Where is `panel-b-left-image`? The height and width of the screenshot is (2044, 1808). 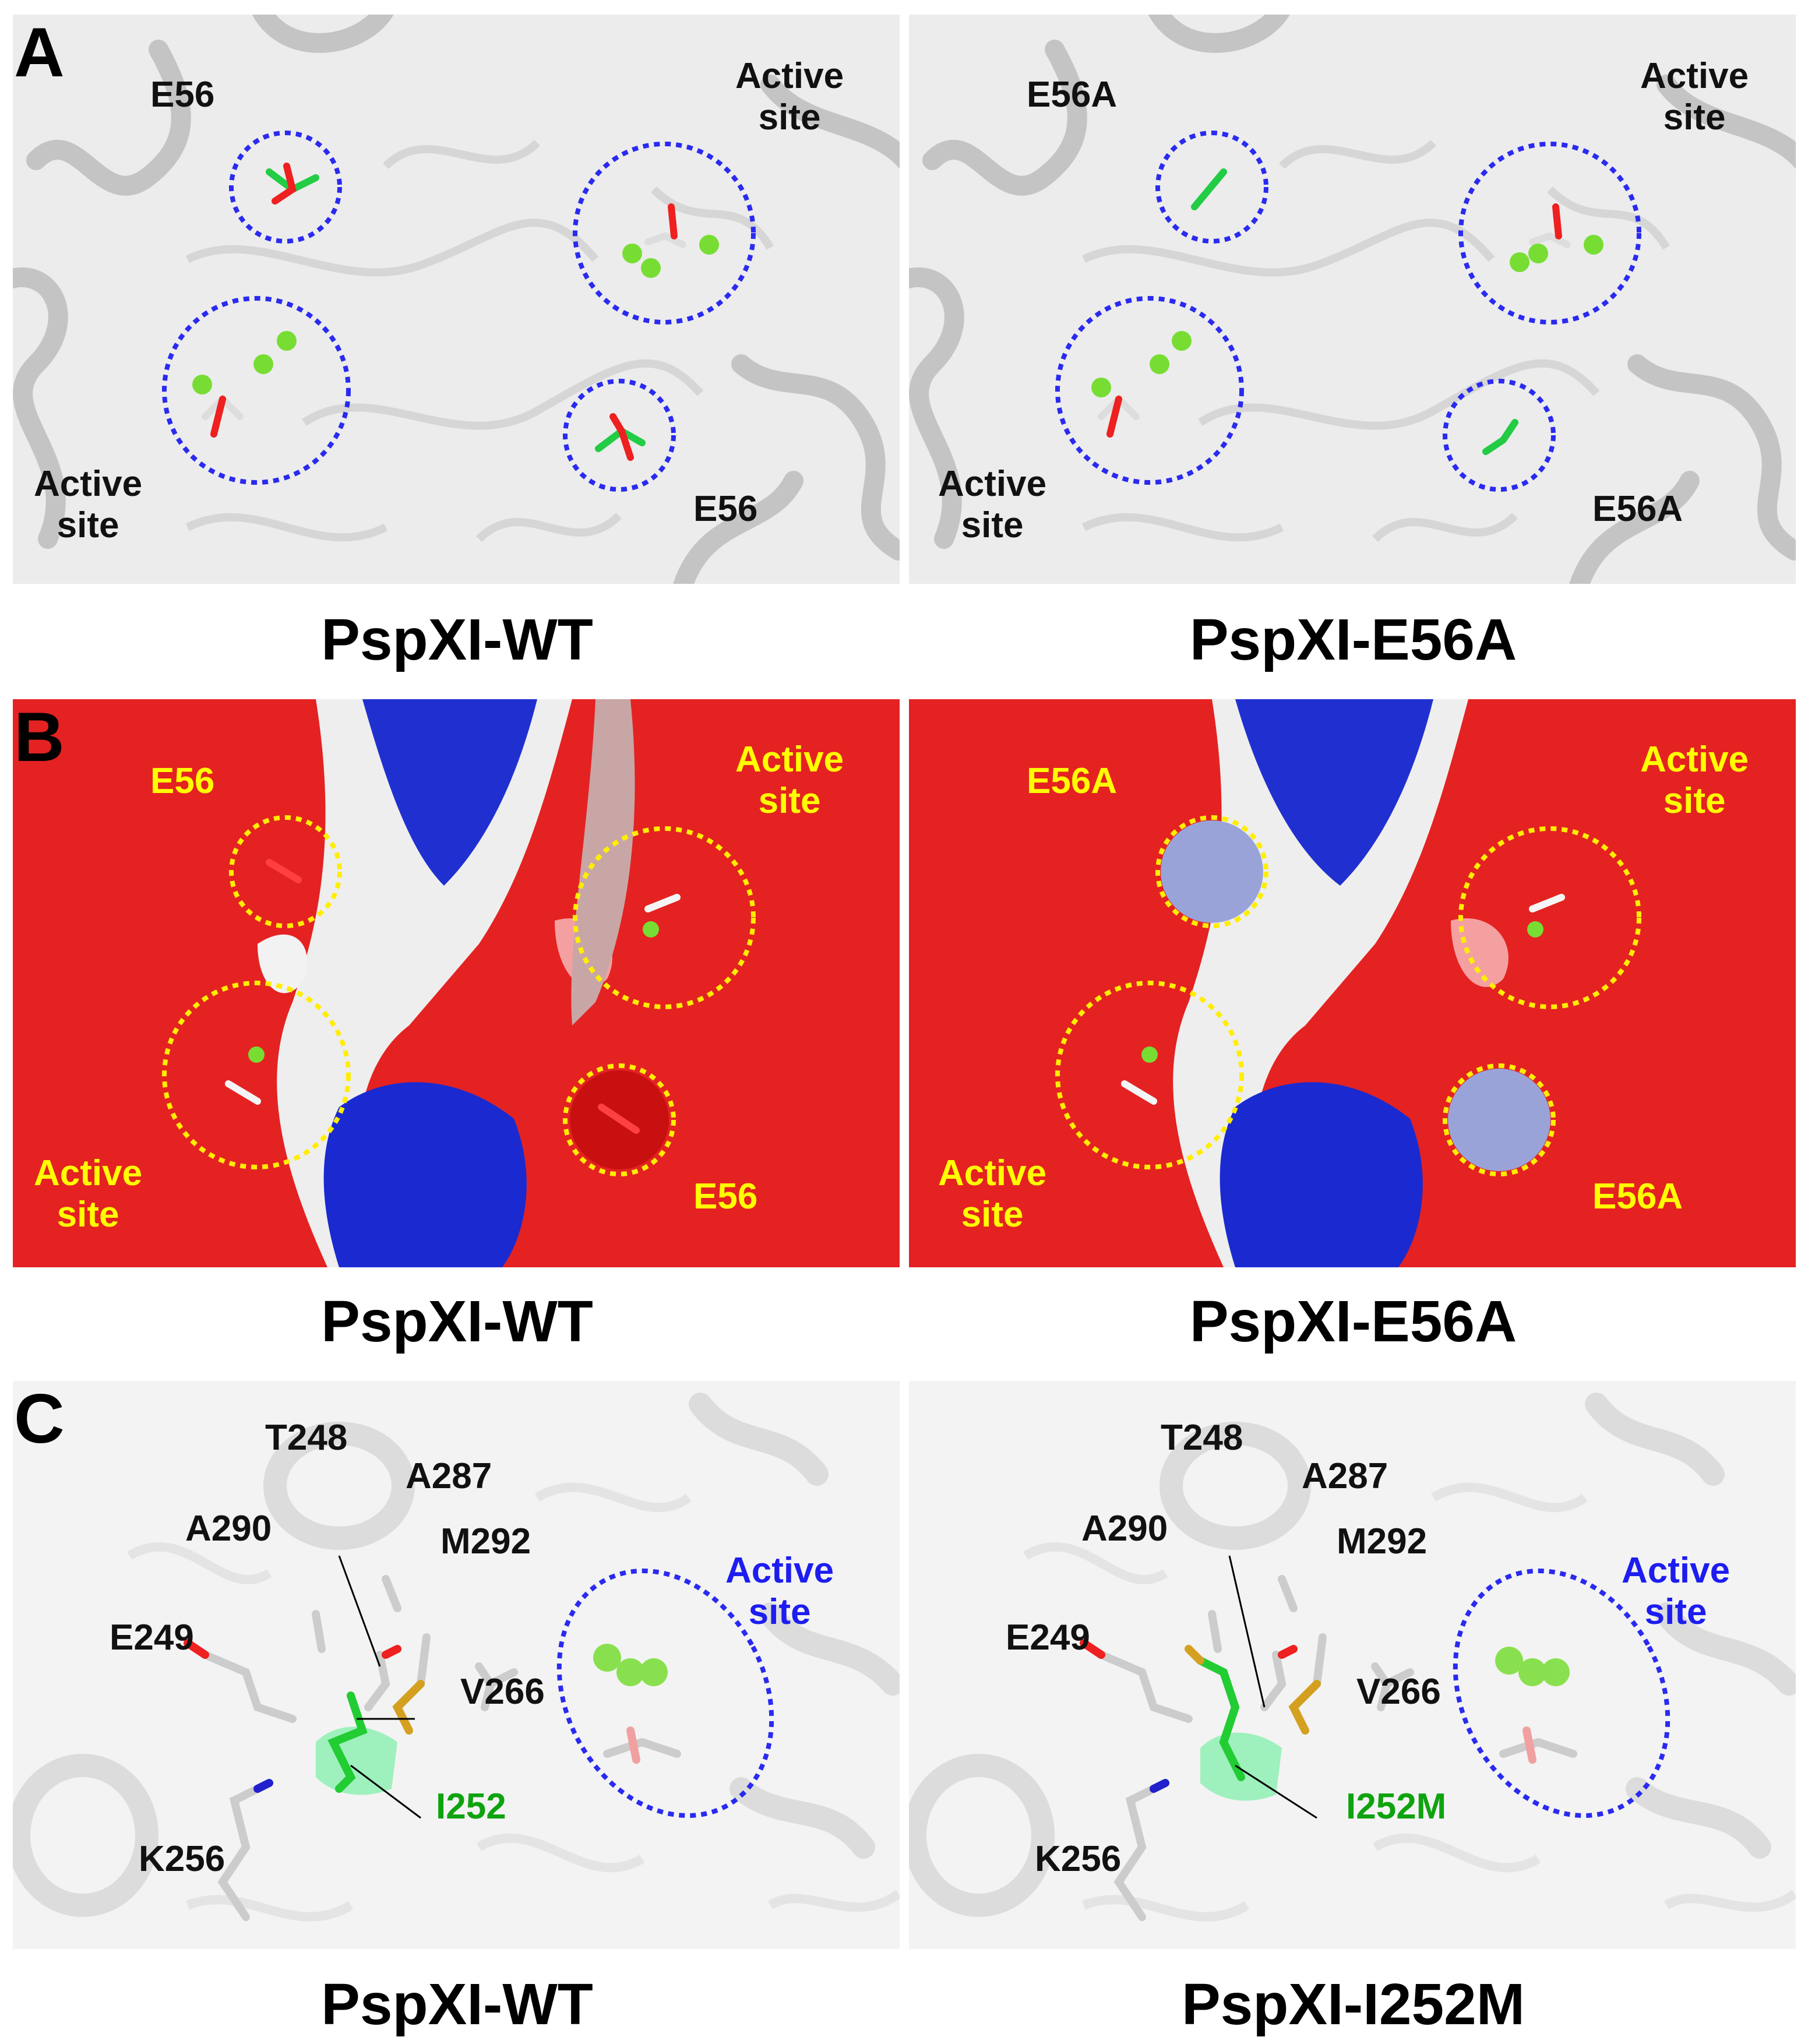
panel-b-left-image is located at coordinates (457, 983).